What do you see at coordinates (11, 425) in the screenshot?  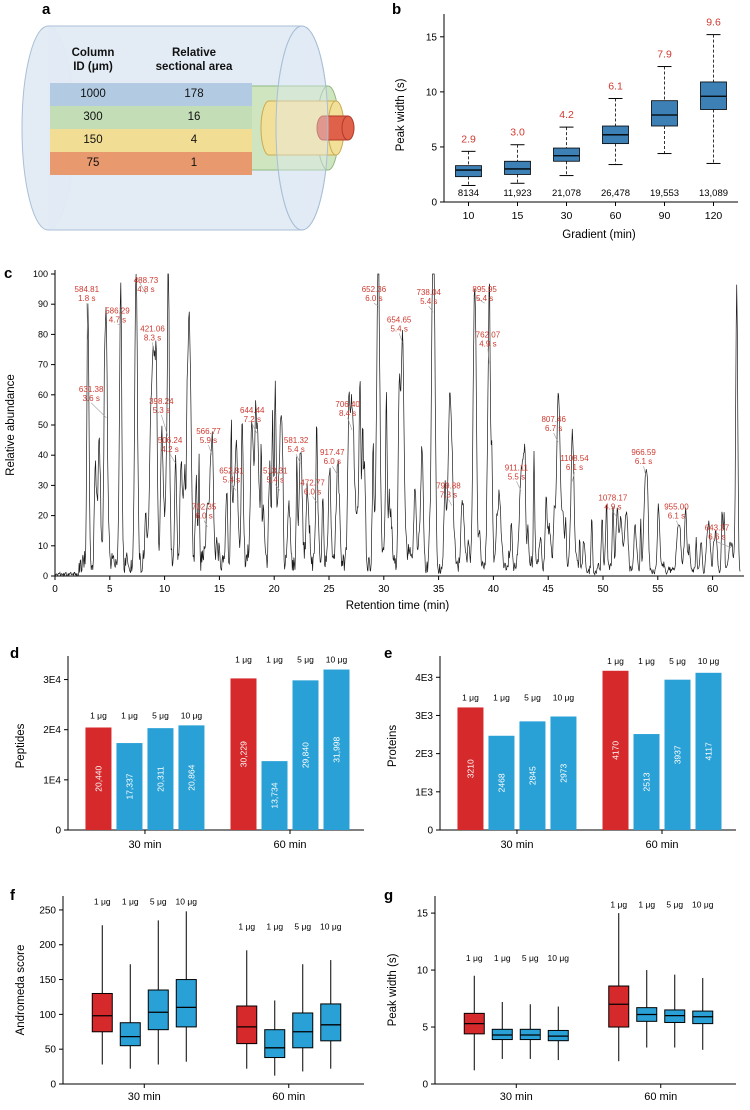 I see `svg-text: Relative abundance` at bounding box center [11, 425].